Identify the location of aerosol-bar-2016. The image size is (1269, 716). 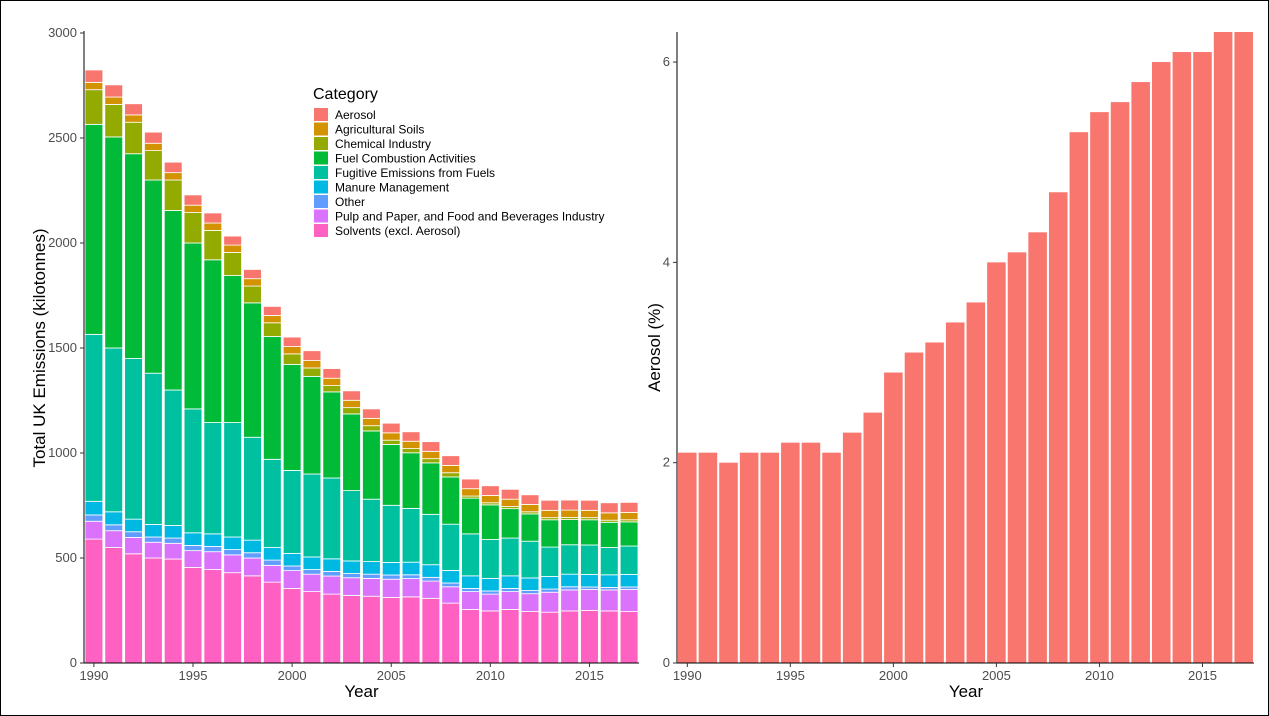
(1223, 347).